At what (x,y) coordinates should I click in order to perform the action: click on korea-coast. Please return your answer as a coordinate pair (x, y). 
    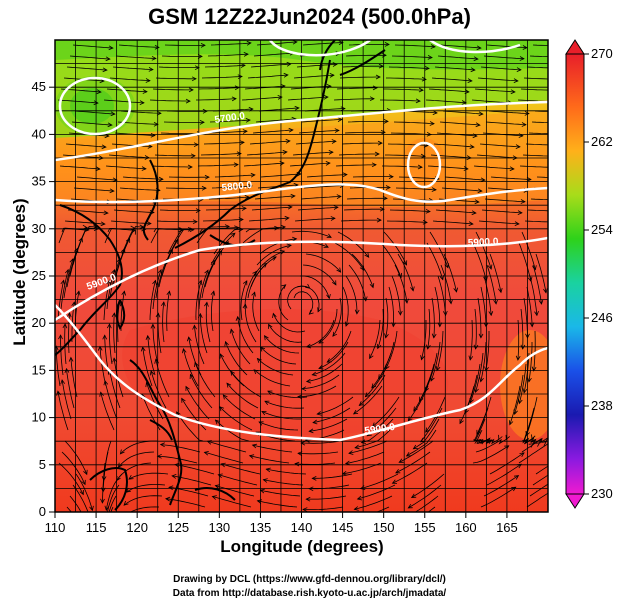
    Looking at the image, I should click on (150, 200).